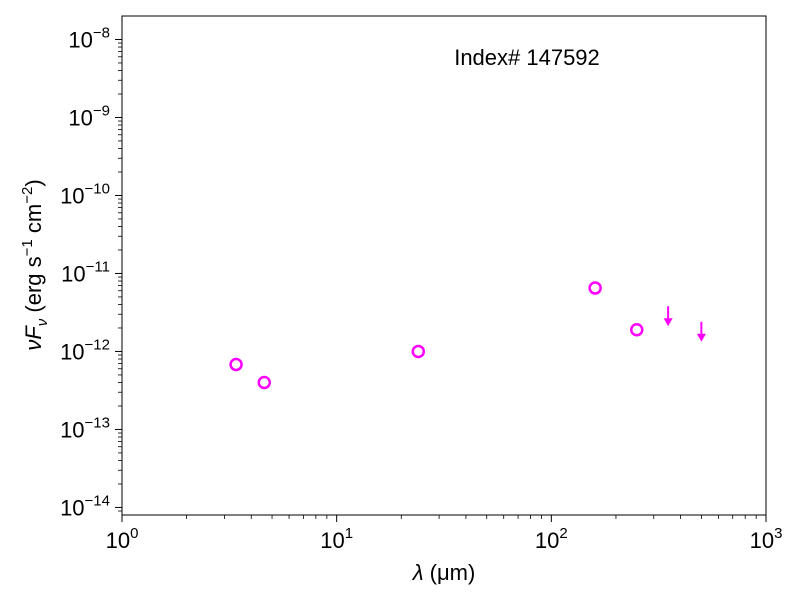  I want to click on y-tick-label: 10⁻¹⁰, so click(85, 194).